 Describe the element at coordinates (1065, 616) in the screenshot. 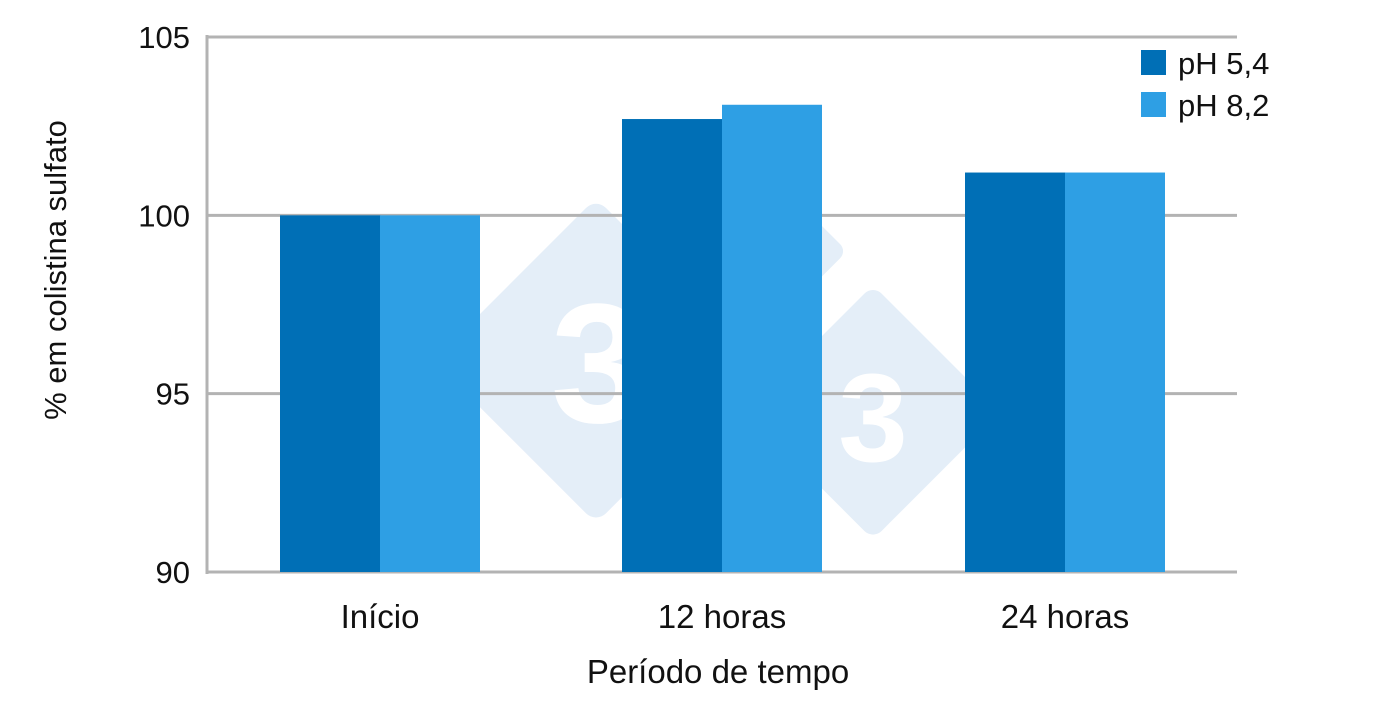

I see `x-category-label: 24 horas` at that location.